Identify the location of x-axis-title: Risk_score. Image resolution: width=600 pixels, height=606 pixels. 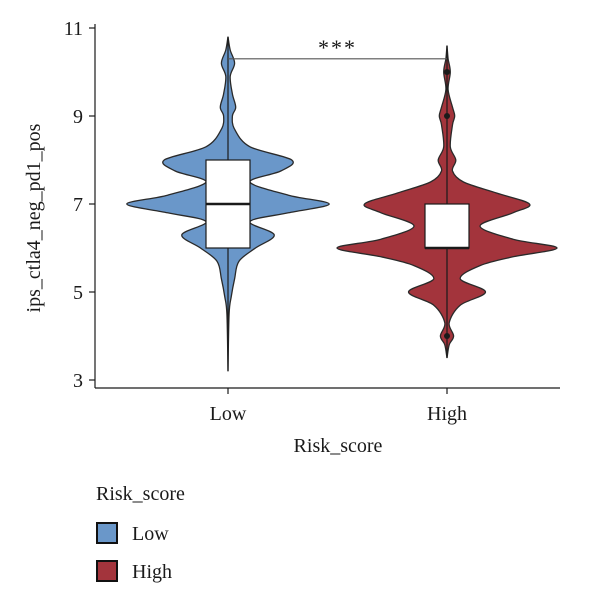
(338, 446).